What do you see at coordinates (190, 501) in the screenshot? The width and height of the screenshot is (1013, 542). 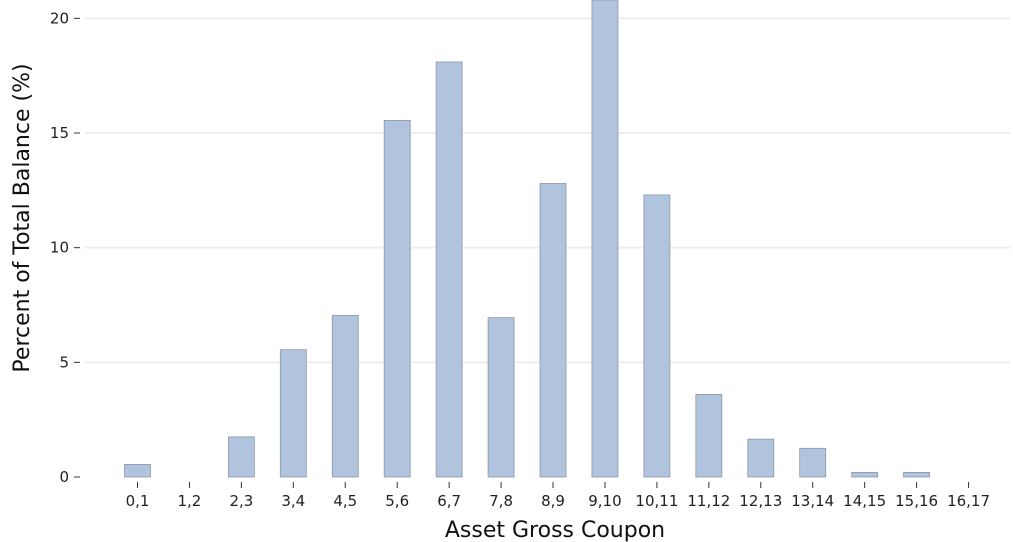 I see `x-tick-label: 1,2` at bounding box center [190, 501].